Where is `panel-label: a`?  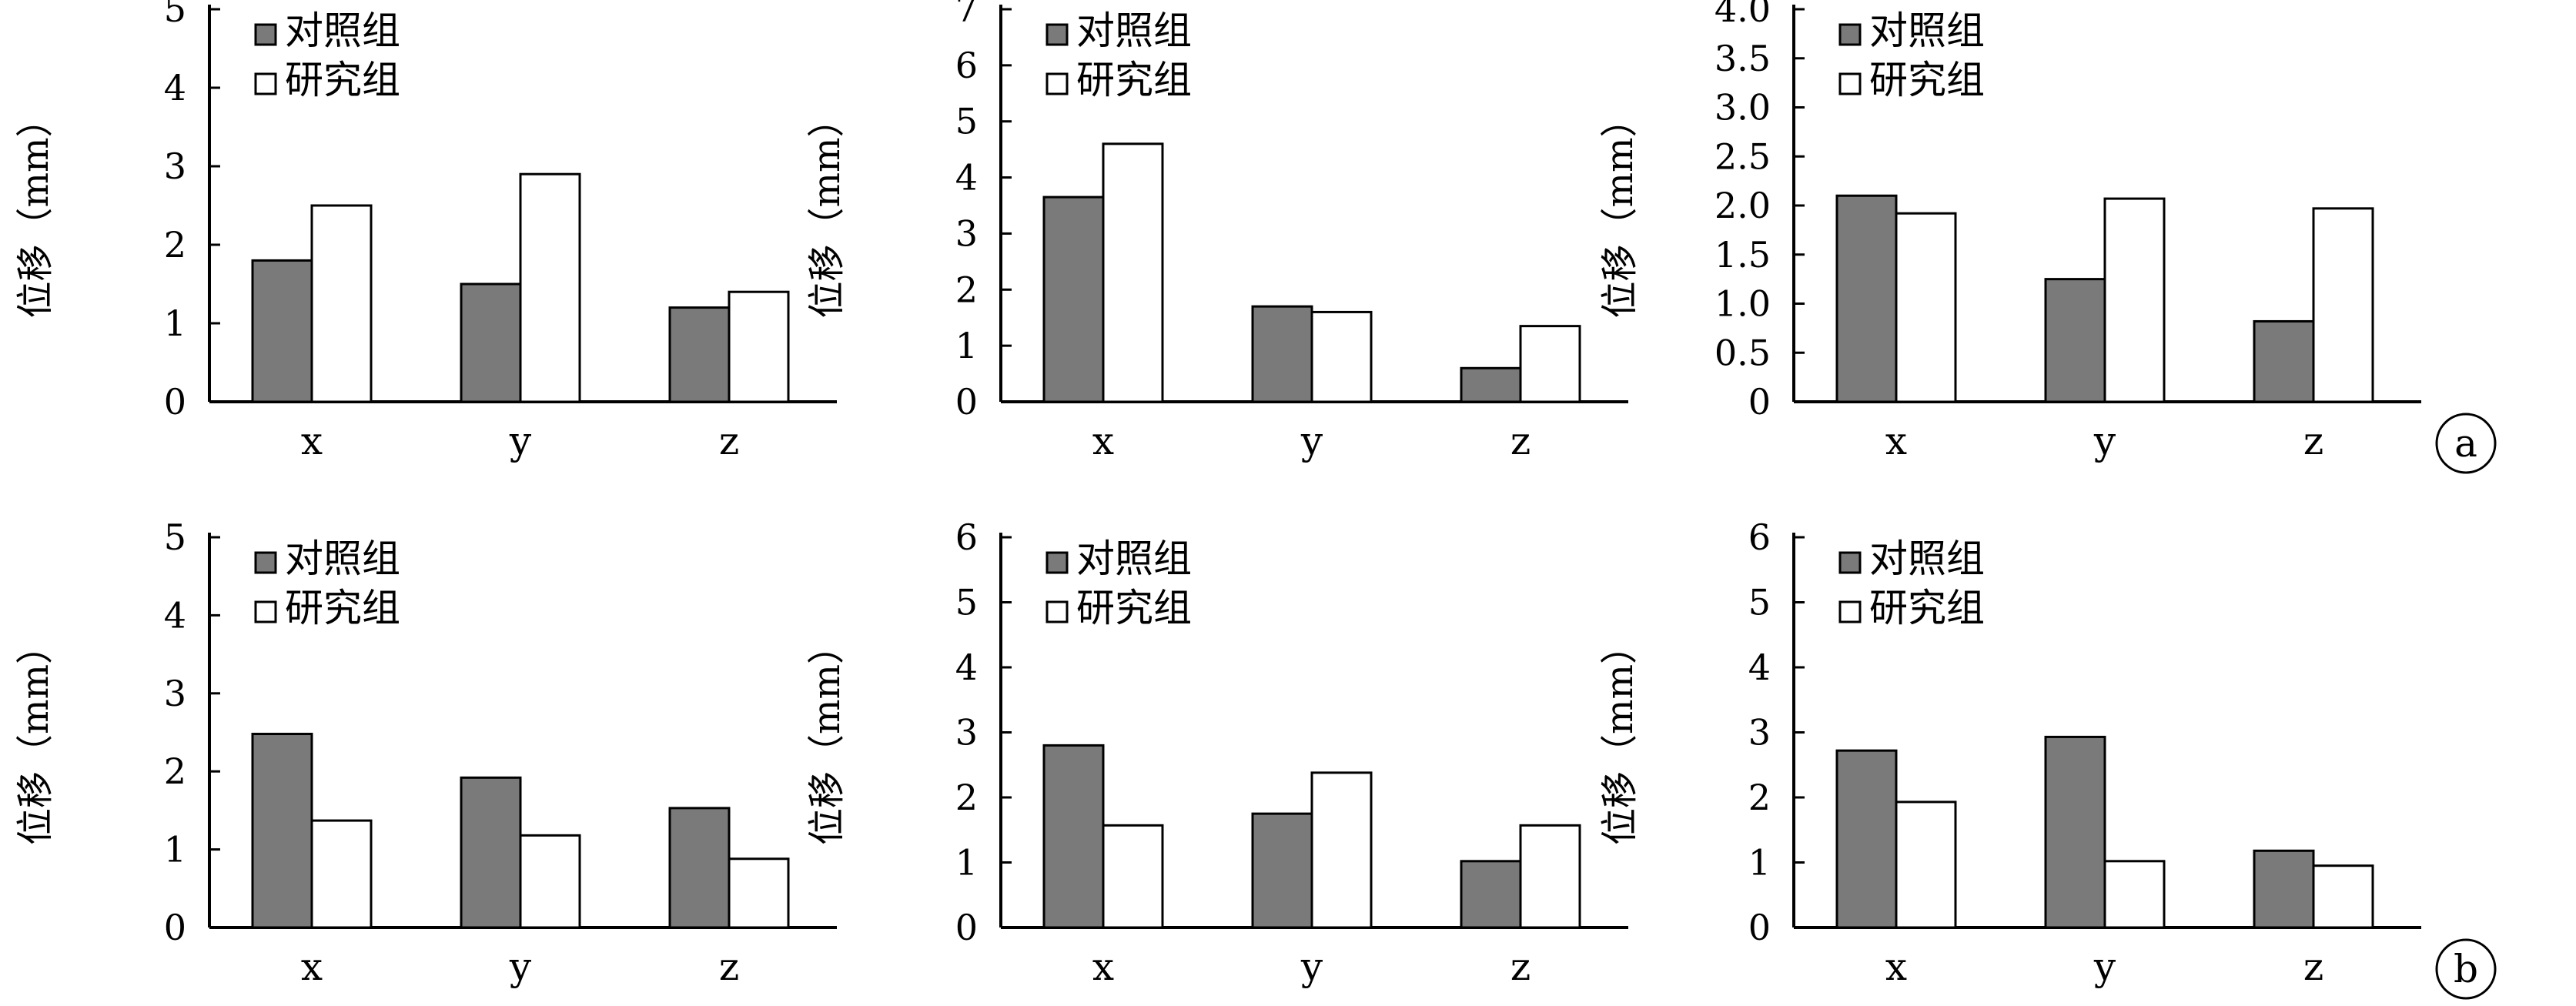
panel-label: a is located at coordinates (2466, 443).